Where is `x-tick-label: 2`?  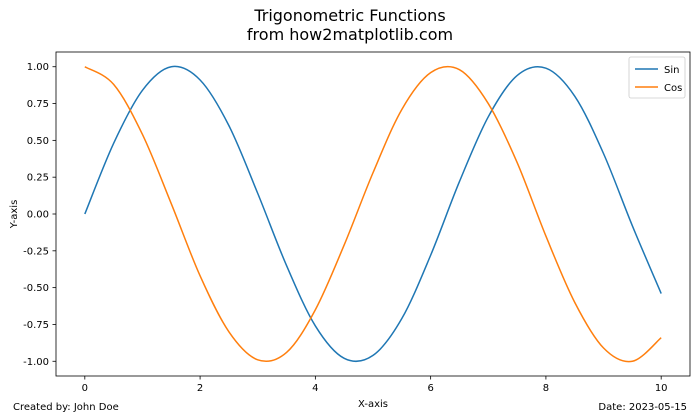 x-tick-label: 2 is located at coordinates (200, 388).